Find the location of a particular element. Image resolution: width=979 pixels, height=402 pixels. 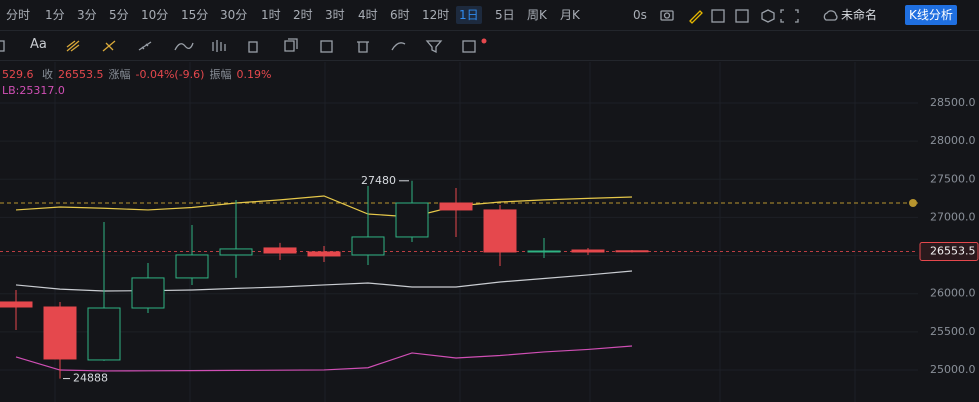

price-tag-label: 26553.5 is located at coordinates (953, 250).